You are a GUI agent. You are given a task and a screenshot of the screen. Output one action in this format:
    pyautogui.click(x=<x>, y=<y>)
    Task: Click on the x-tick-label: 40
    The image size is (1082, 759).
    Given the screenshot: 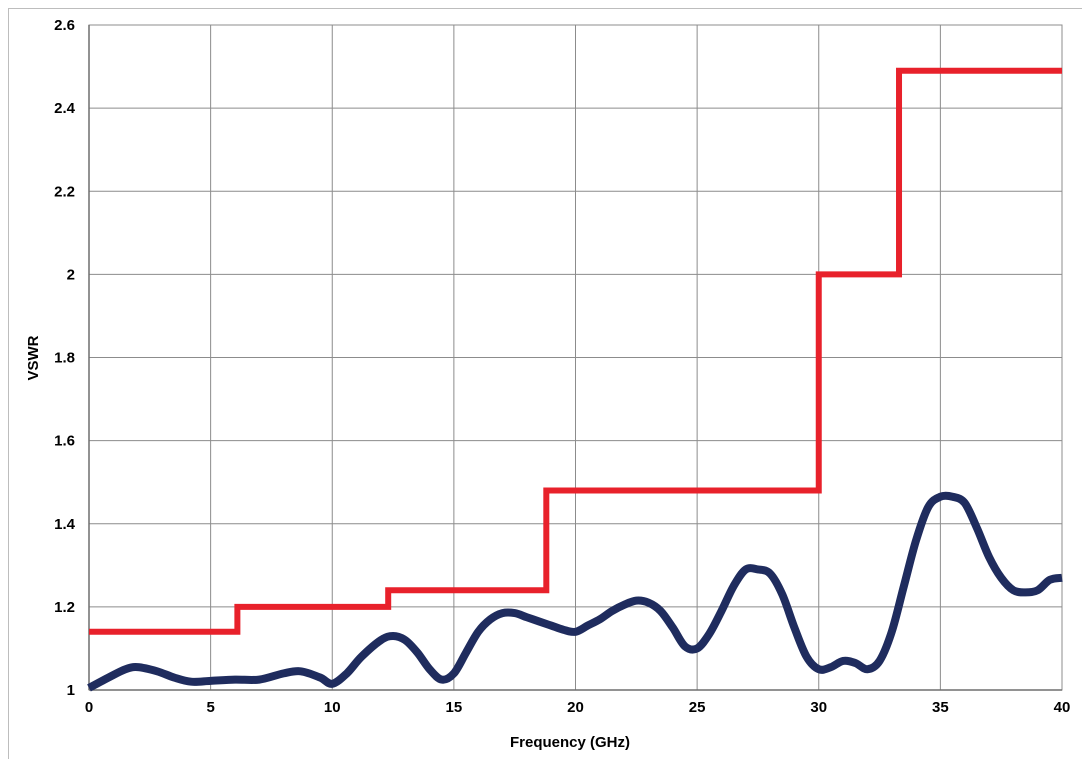 What is the action you would take?
    pyautogui.click(x=1062, y=707)
    